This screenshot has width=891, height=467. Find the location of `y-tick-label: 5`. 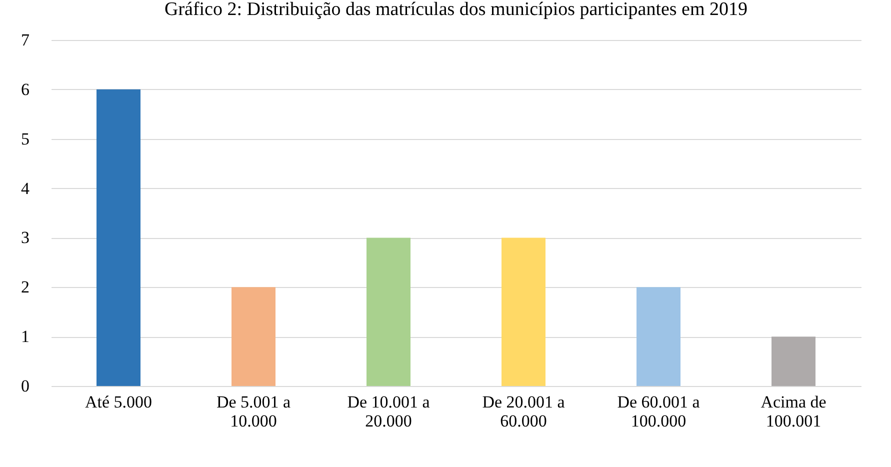

y-tick-label: 5 is located at coordinates (25, 138).